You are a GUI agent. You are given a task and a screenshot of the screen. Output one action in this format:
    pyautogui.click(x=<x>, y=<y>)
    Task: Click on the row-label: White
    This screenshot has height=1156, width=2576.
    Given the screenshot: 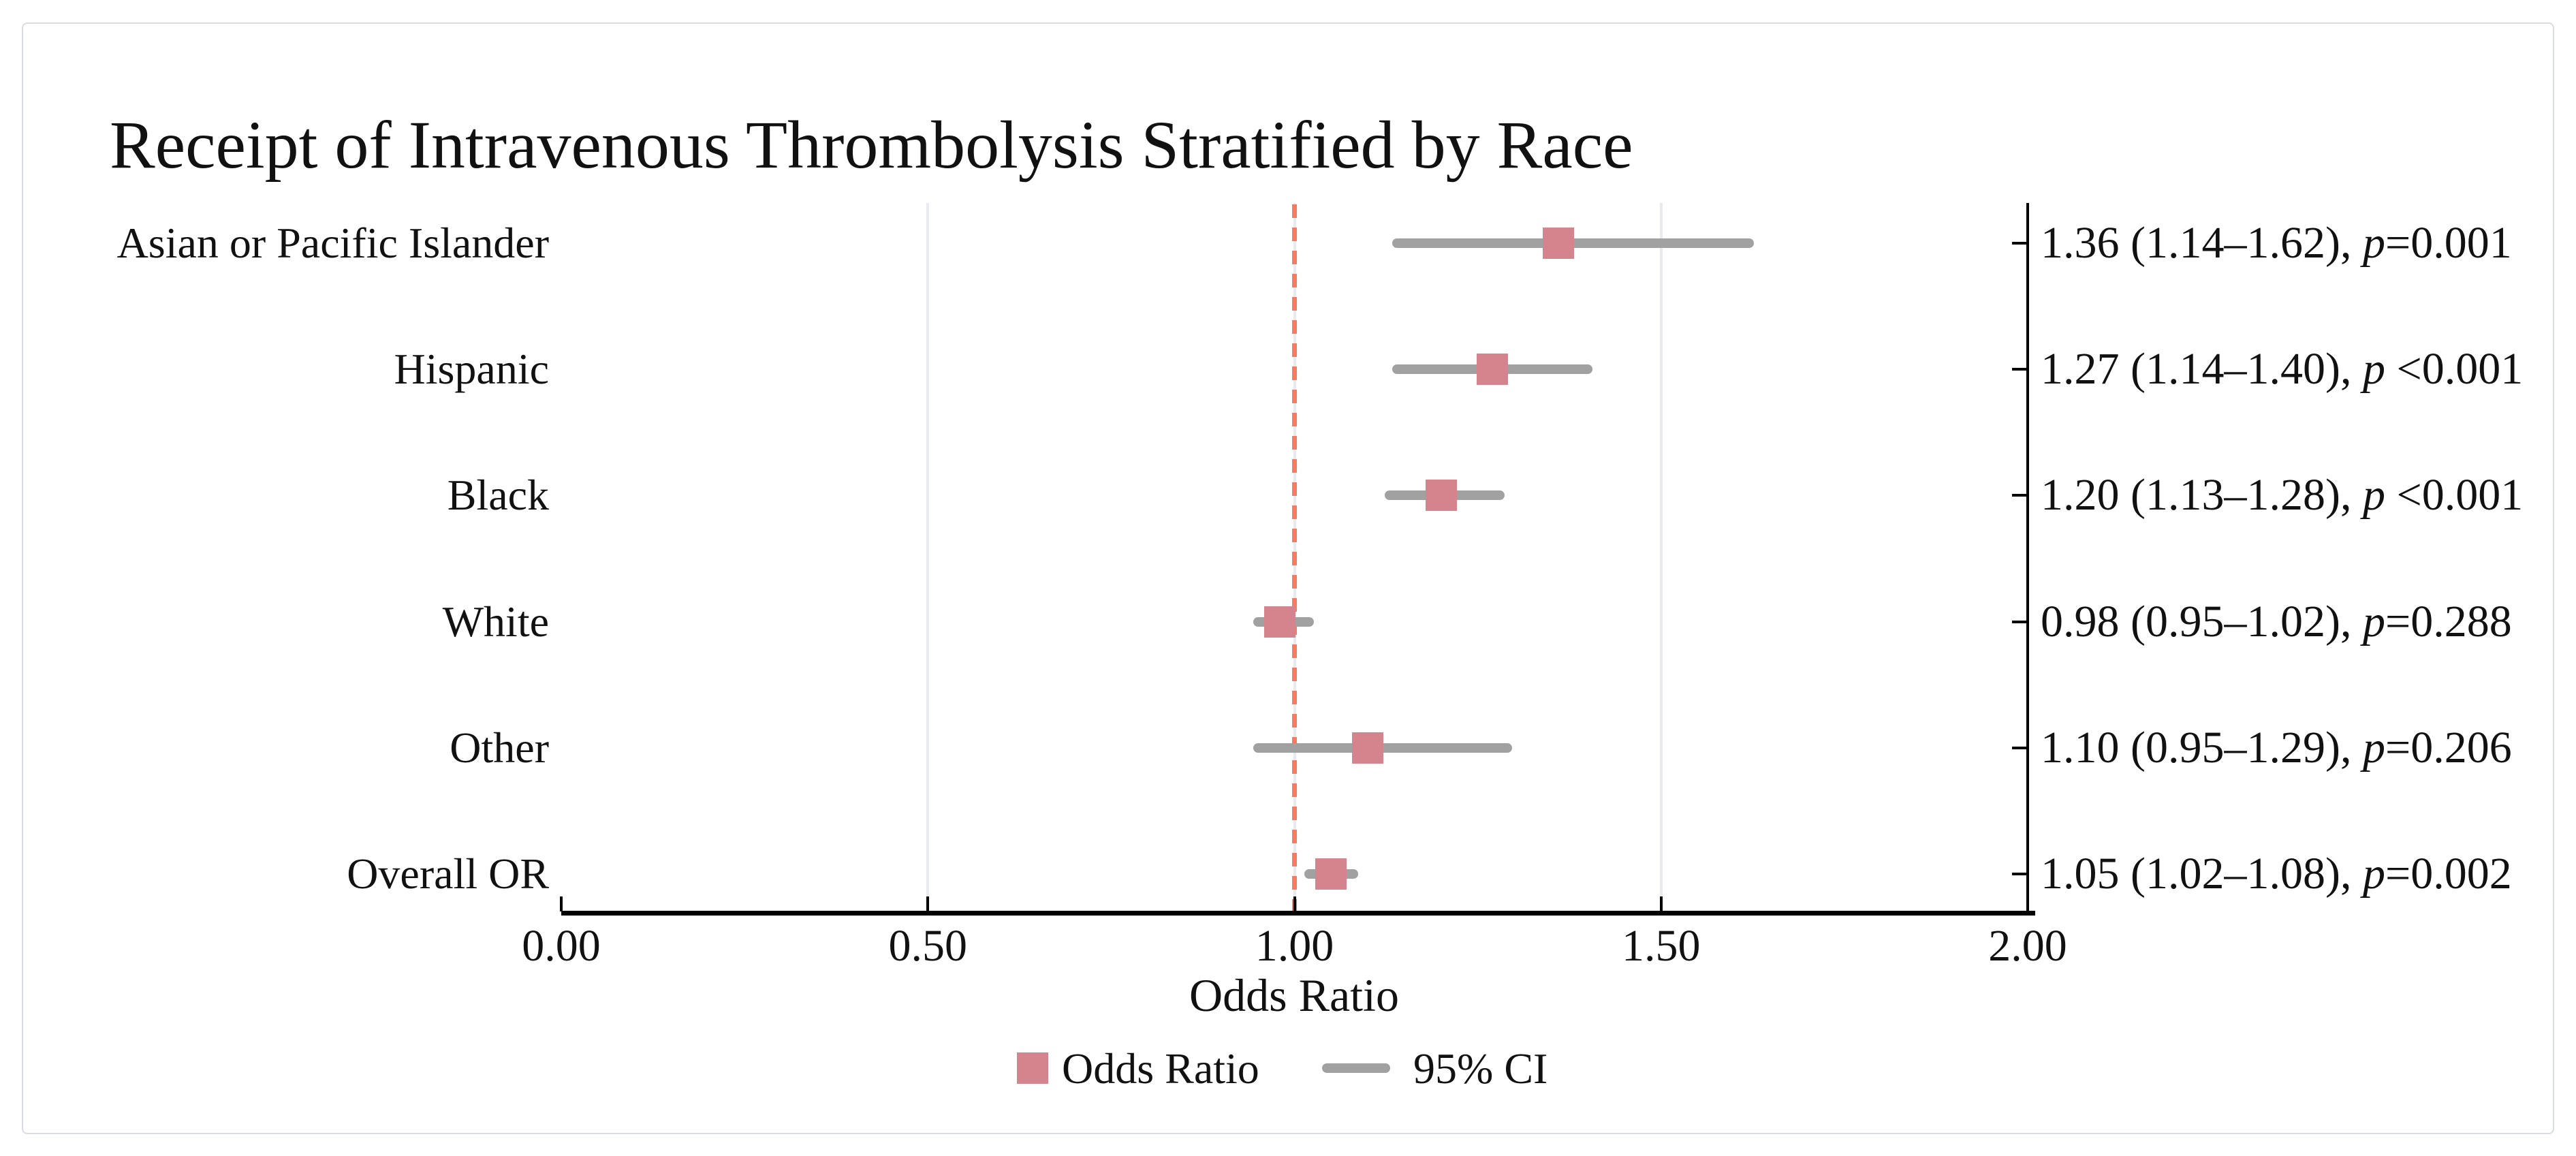 What is the action you would take?
    pyautogui.click(x=495, y=621)
    